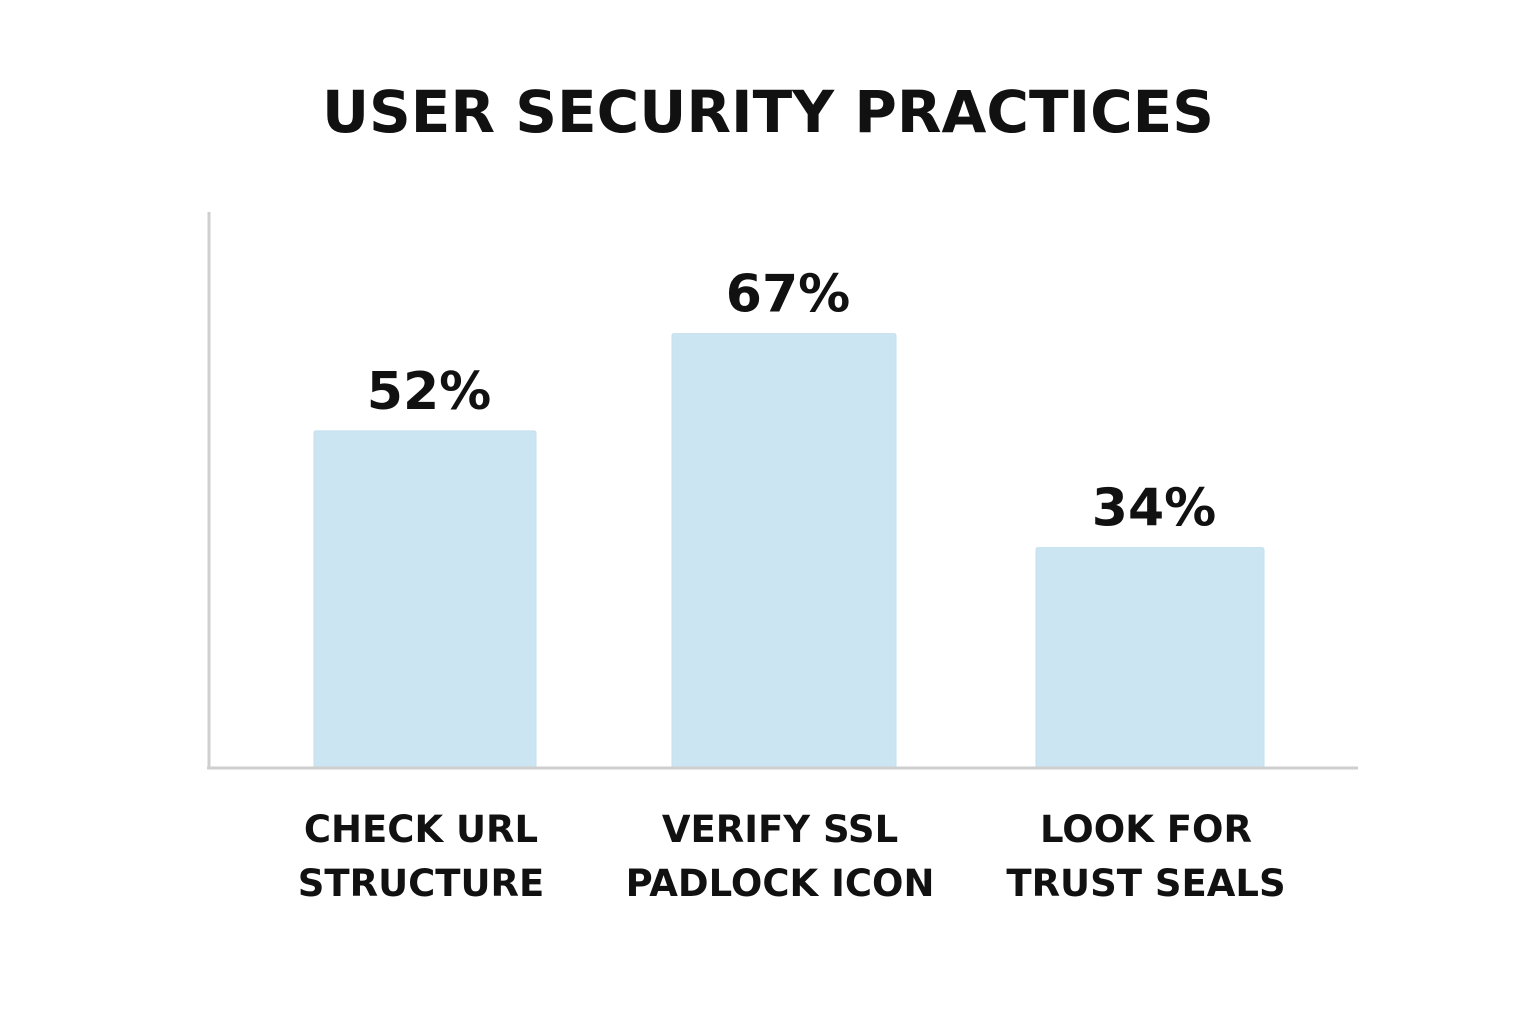 This screenshot has width=1536, height=1024. Describe the element at coordinates (1154, 509) in the screenshot. I see `value-label-3: 34%` at that location.